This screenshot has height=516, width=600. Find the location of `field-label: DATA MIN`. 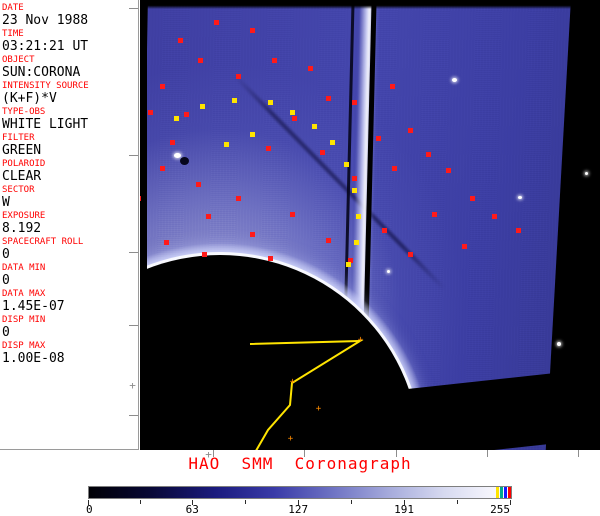

field-label: DATA MIN is located at coordinates (24, 268).